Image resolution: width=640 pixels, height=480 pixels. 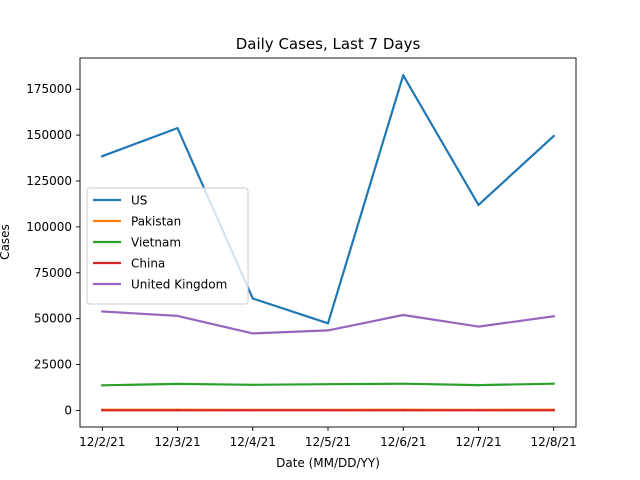 I want to click on legend: US Pakistan Vietnam China United Kingdom, so click(x=167, y=246).